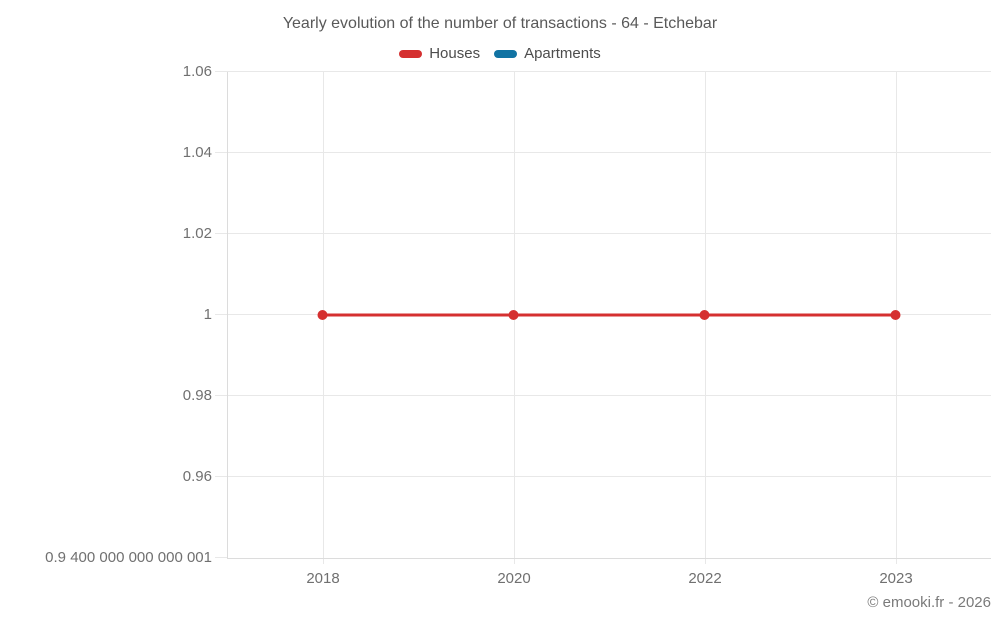 This screenshot has height=625, width=1000. I want to click on x-axis-label: 2023, so click(896, 578).